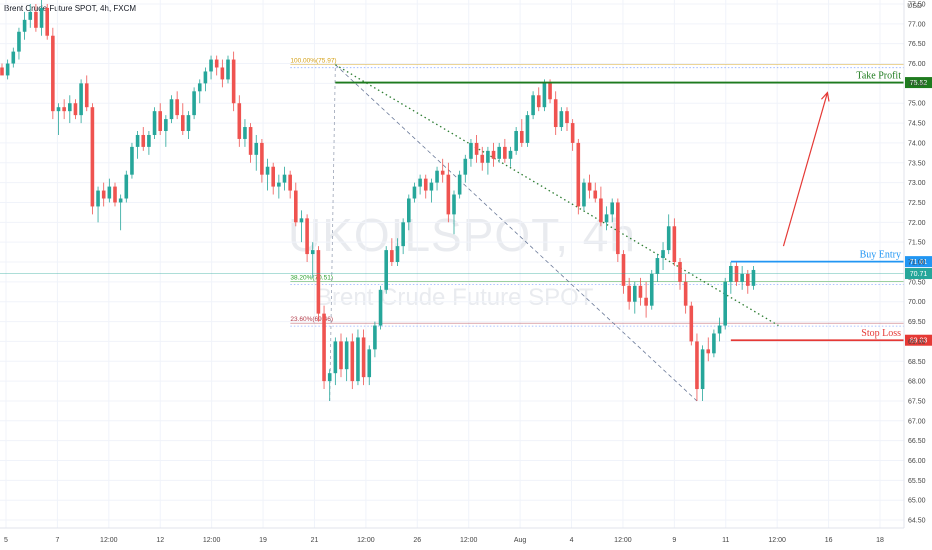 This screenshot has height=550, width=932. What do you see at coordinates (917, 44) in the screenshot?
I see `y-tick-label: 76.50` at bounding box center [917, 44].